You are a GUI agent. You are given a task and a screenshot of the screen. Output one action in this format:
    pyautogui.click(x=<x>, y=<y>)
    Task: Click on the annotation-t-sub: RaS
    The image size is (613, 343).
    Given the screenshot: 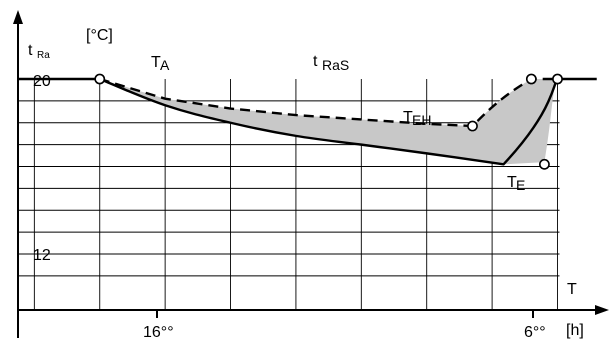 What is the action you would take?
    pyautogui.click(x=335, y=65)
    